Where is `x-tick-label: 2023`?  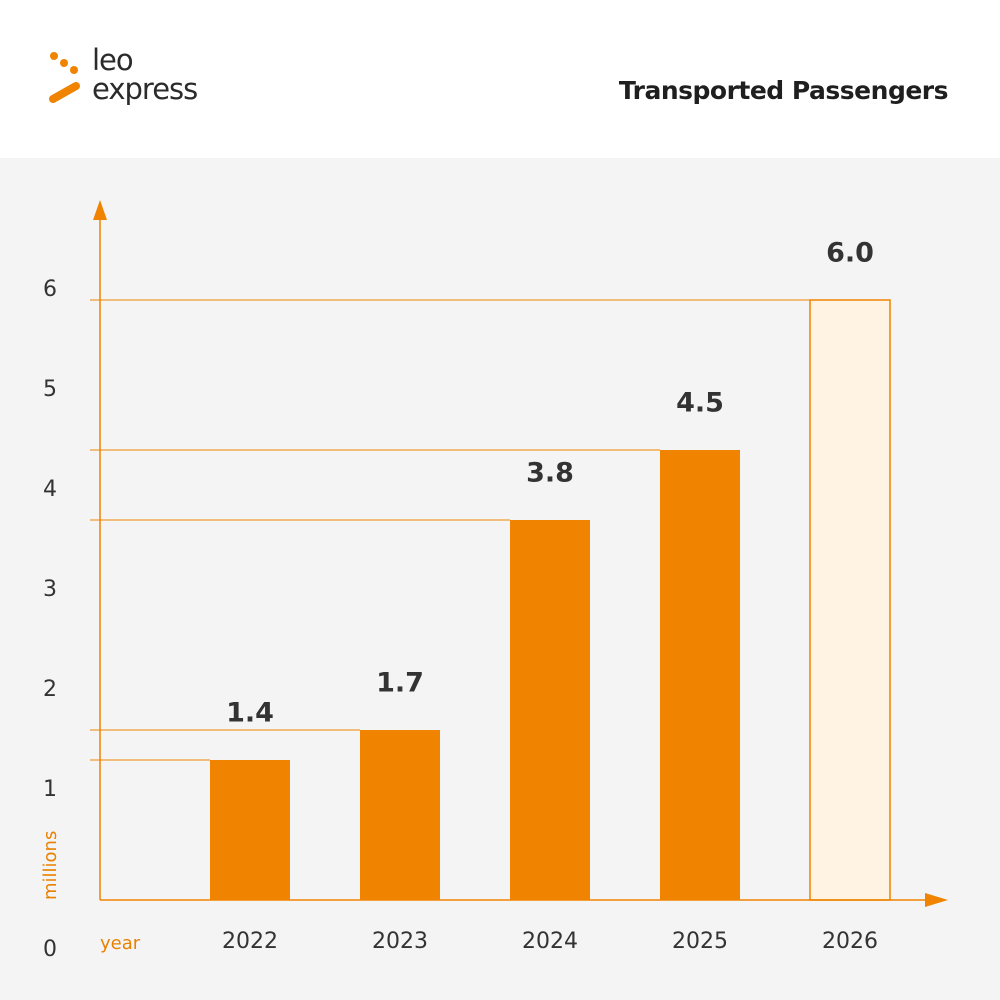
x-tick-label: 2023 is located at coordinates (400, 941).